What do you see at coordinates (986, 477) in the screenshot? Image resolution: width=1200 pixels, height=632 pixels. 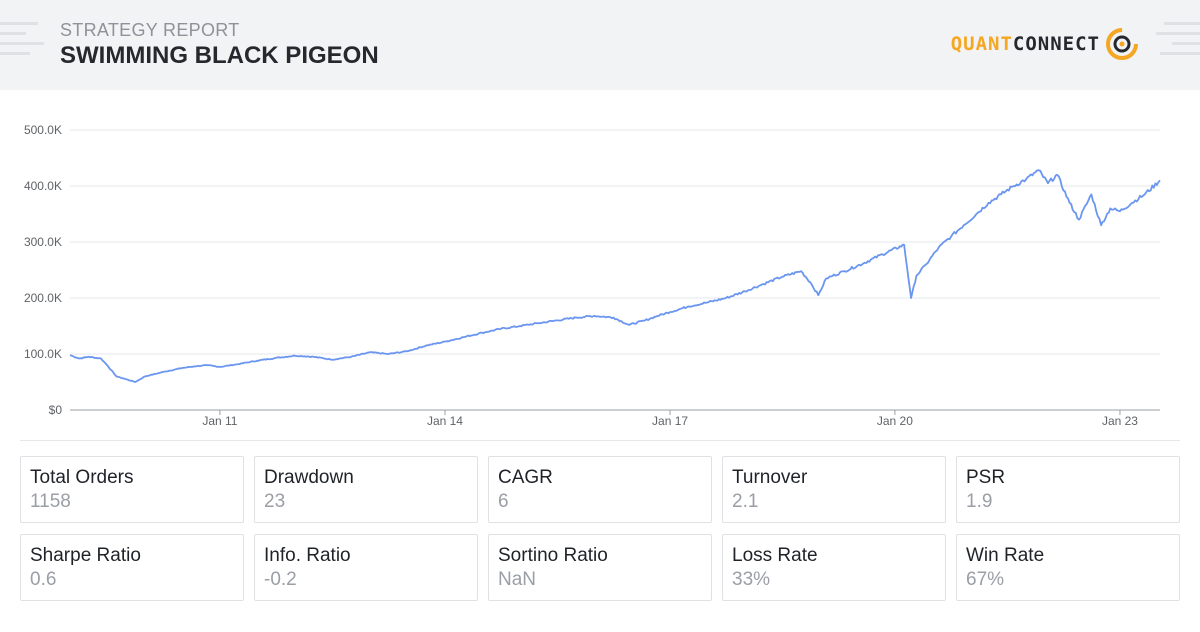 I see `stat-label: PSR` at bounding box center [986, 477].